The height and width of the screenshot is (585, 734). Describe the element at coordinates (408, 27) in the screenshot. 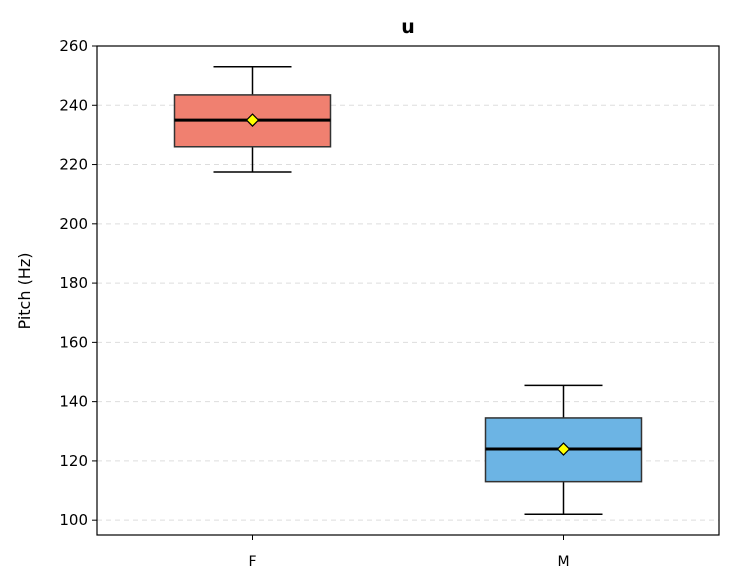

I see `chart-title: u` at that location.